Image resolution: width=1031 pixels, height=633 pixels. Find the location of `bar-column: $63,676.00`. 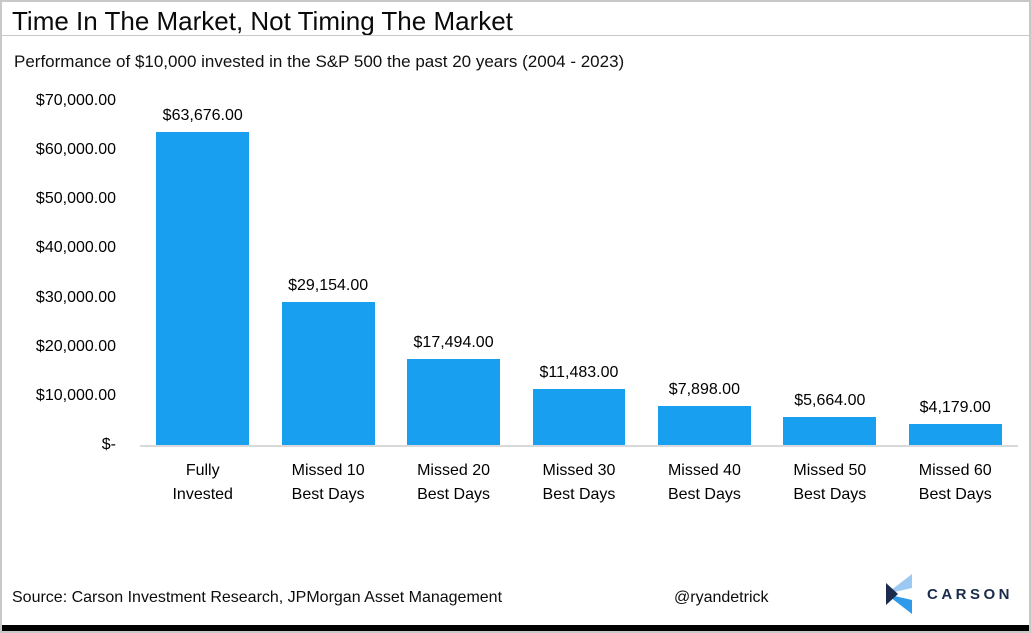

bar-column: $63,676.00 is located at coordinates (202, 273).